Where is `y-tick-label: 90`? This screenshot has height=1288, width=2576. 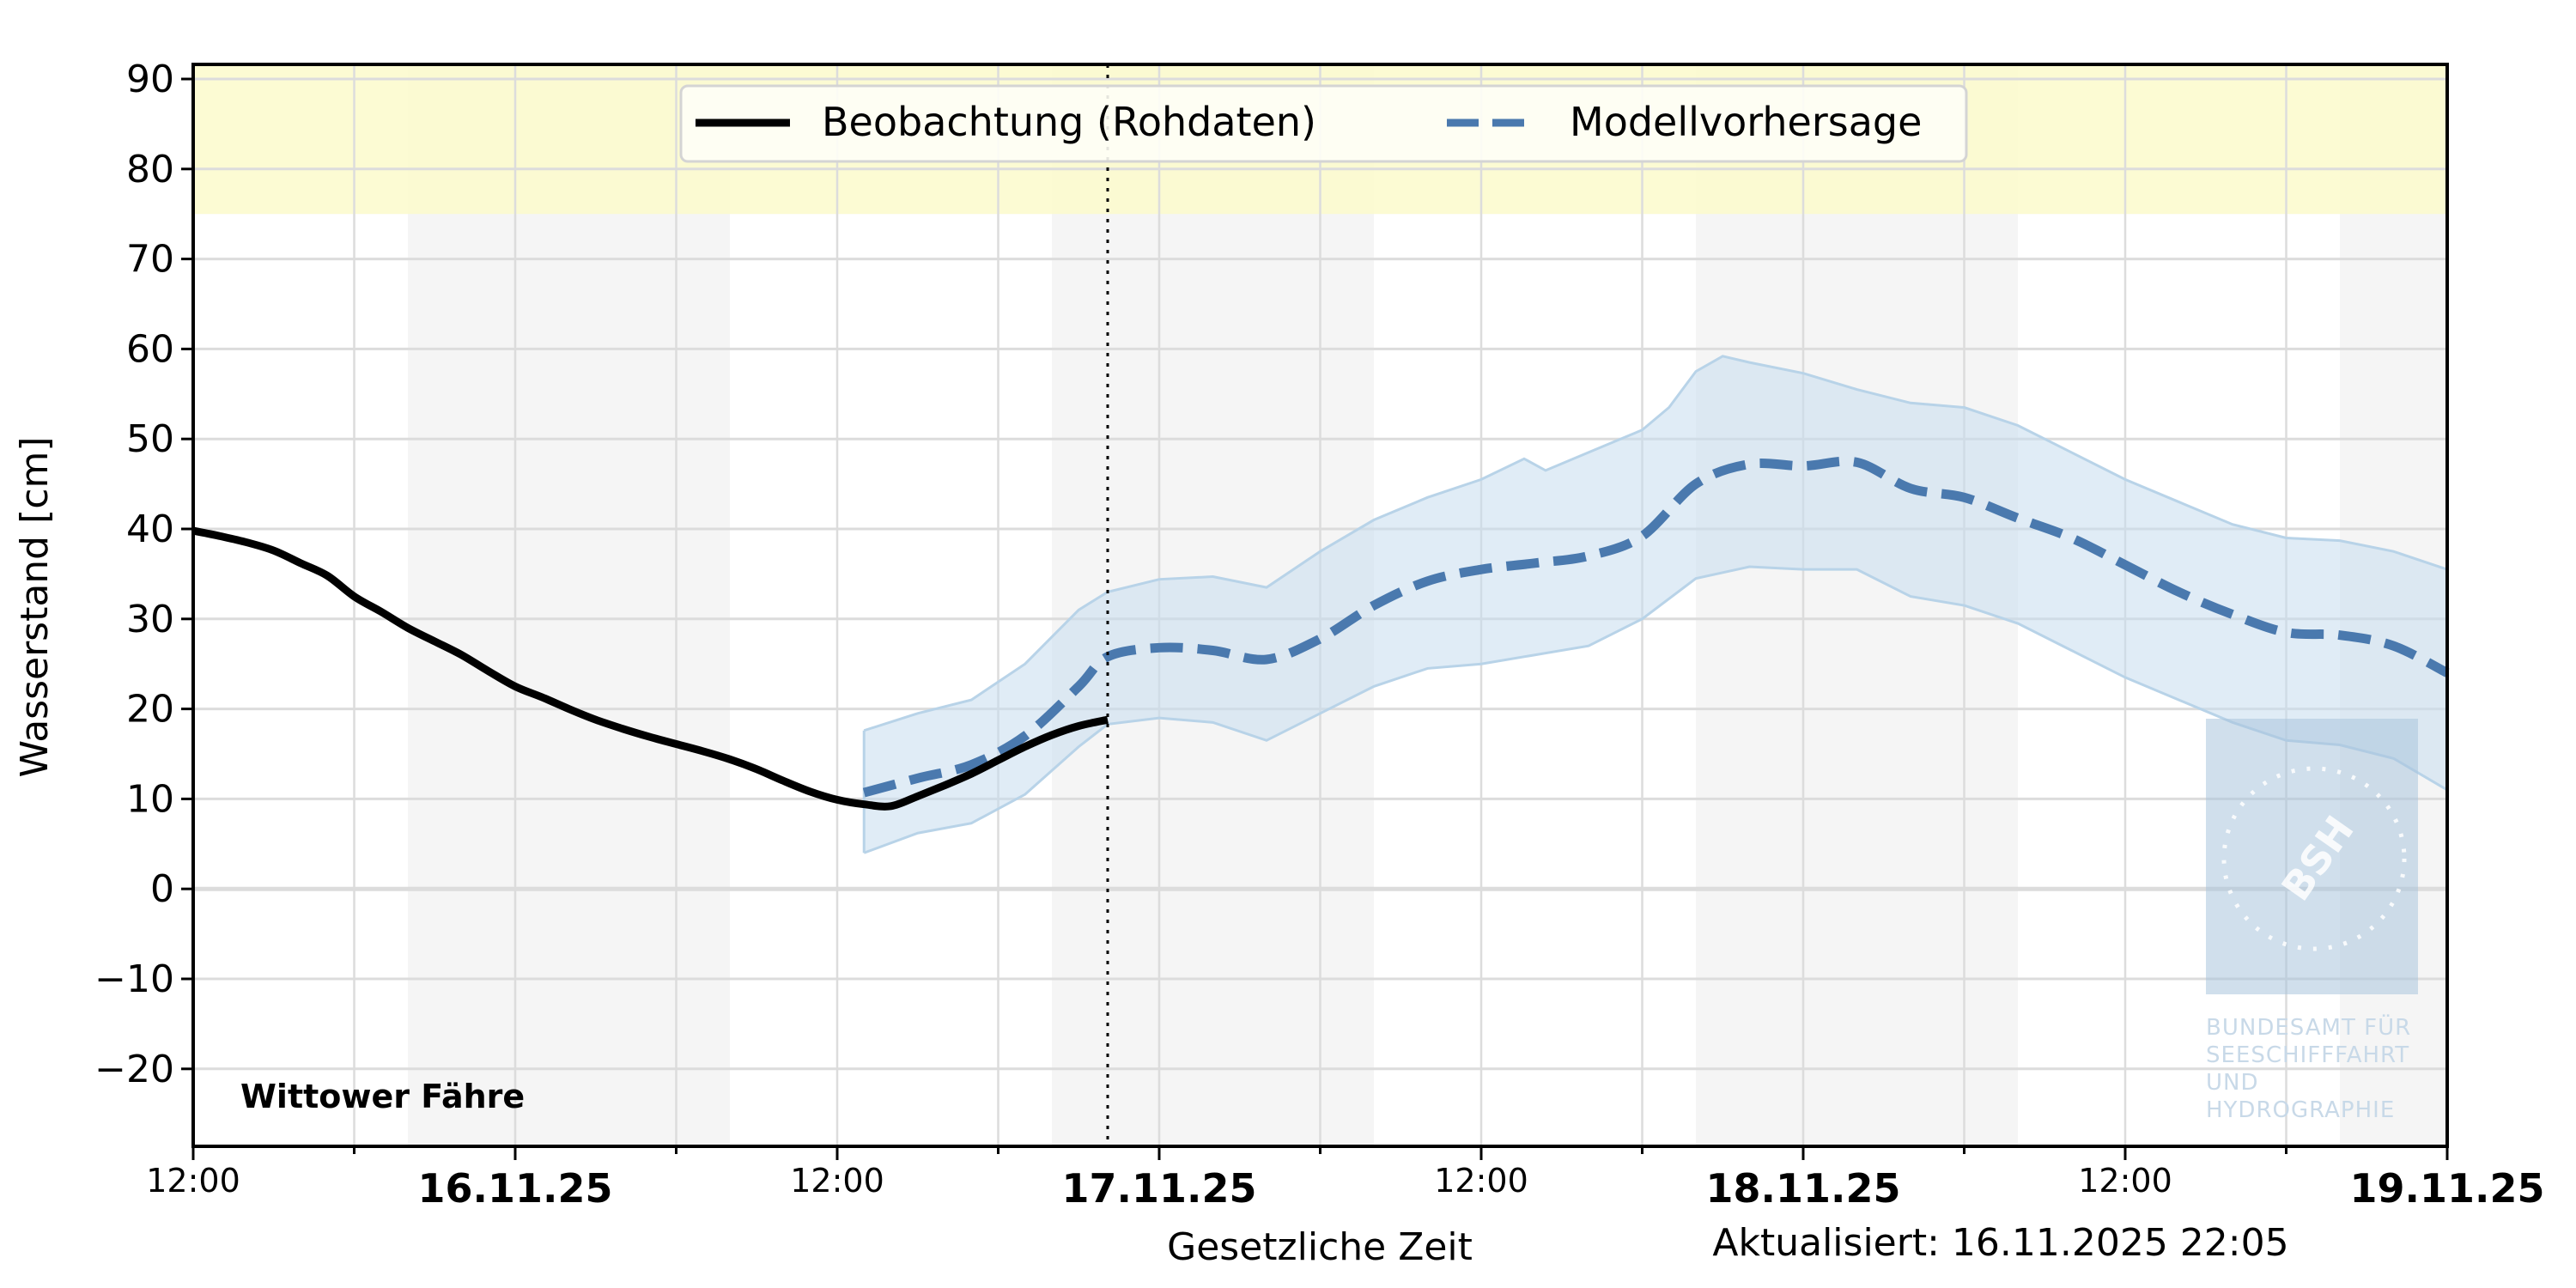
y-tick-label: 90 is located at coordinates (150, 79).